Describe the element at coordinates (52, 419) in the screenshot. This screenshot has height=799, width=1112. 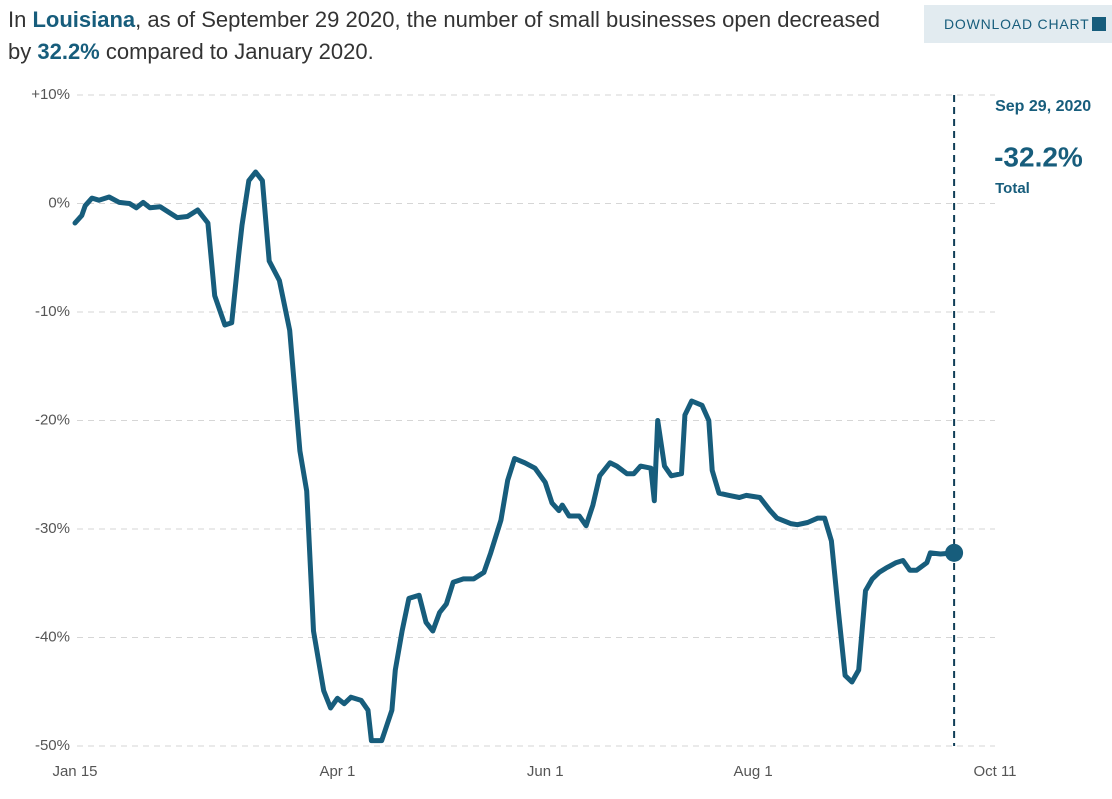
I see `y-tick-label: -20%` at that location.